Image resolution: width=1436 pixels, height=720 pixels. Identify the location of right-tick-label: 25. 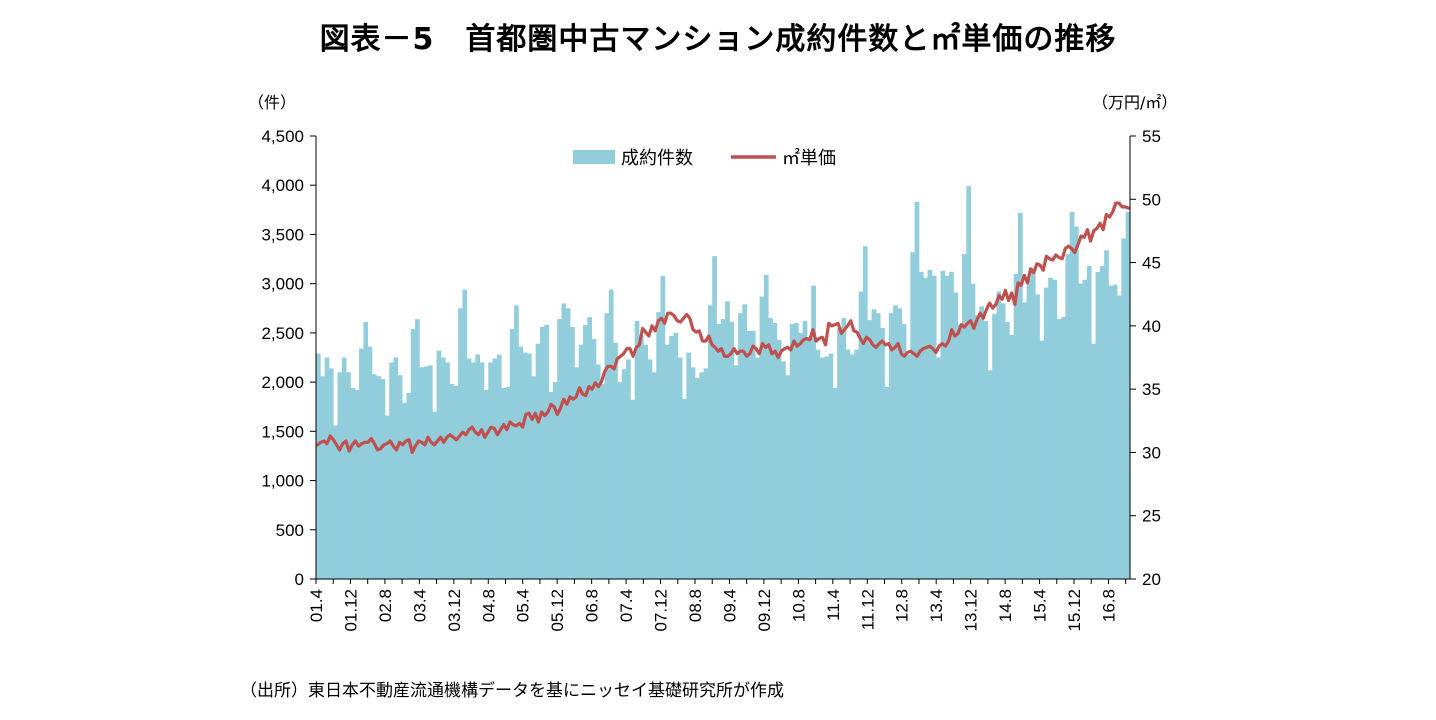
(1151, 516).